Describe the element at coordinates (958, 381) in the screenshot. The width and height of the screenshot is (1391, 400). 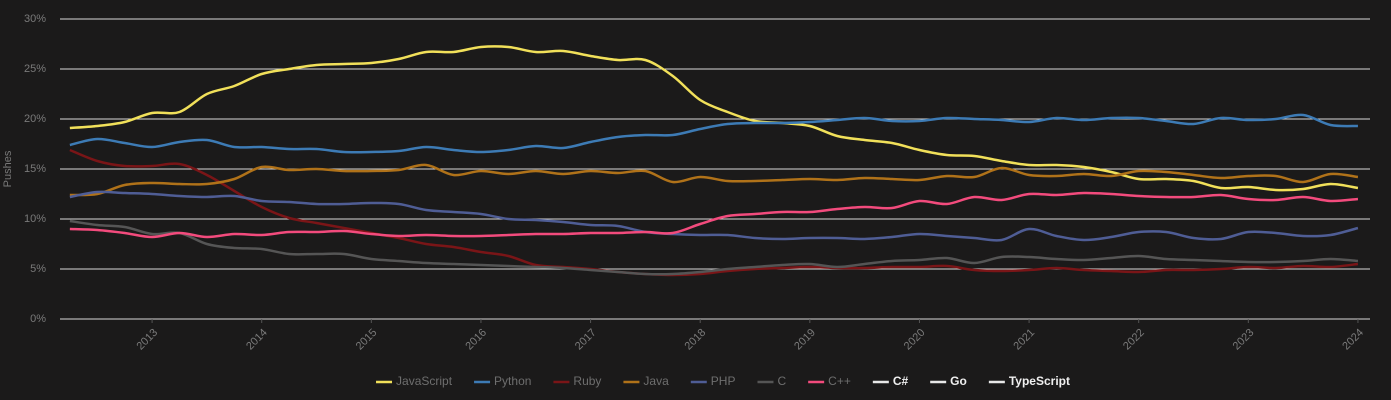
I see `legend-label: Go` at that location.